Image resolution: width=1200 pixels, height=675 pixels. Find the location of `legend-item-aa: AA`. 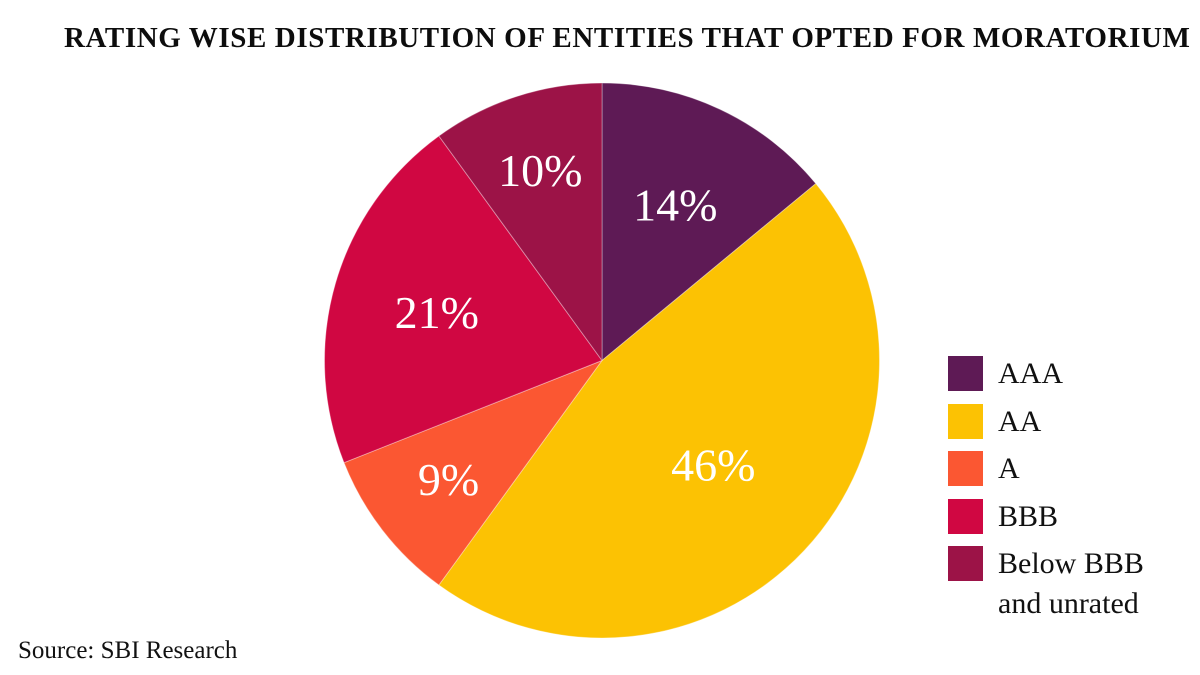

legend-item-aa: AA is located at coordinates (1063, 422).